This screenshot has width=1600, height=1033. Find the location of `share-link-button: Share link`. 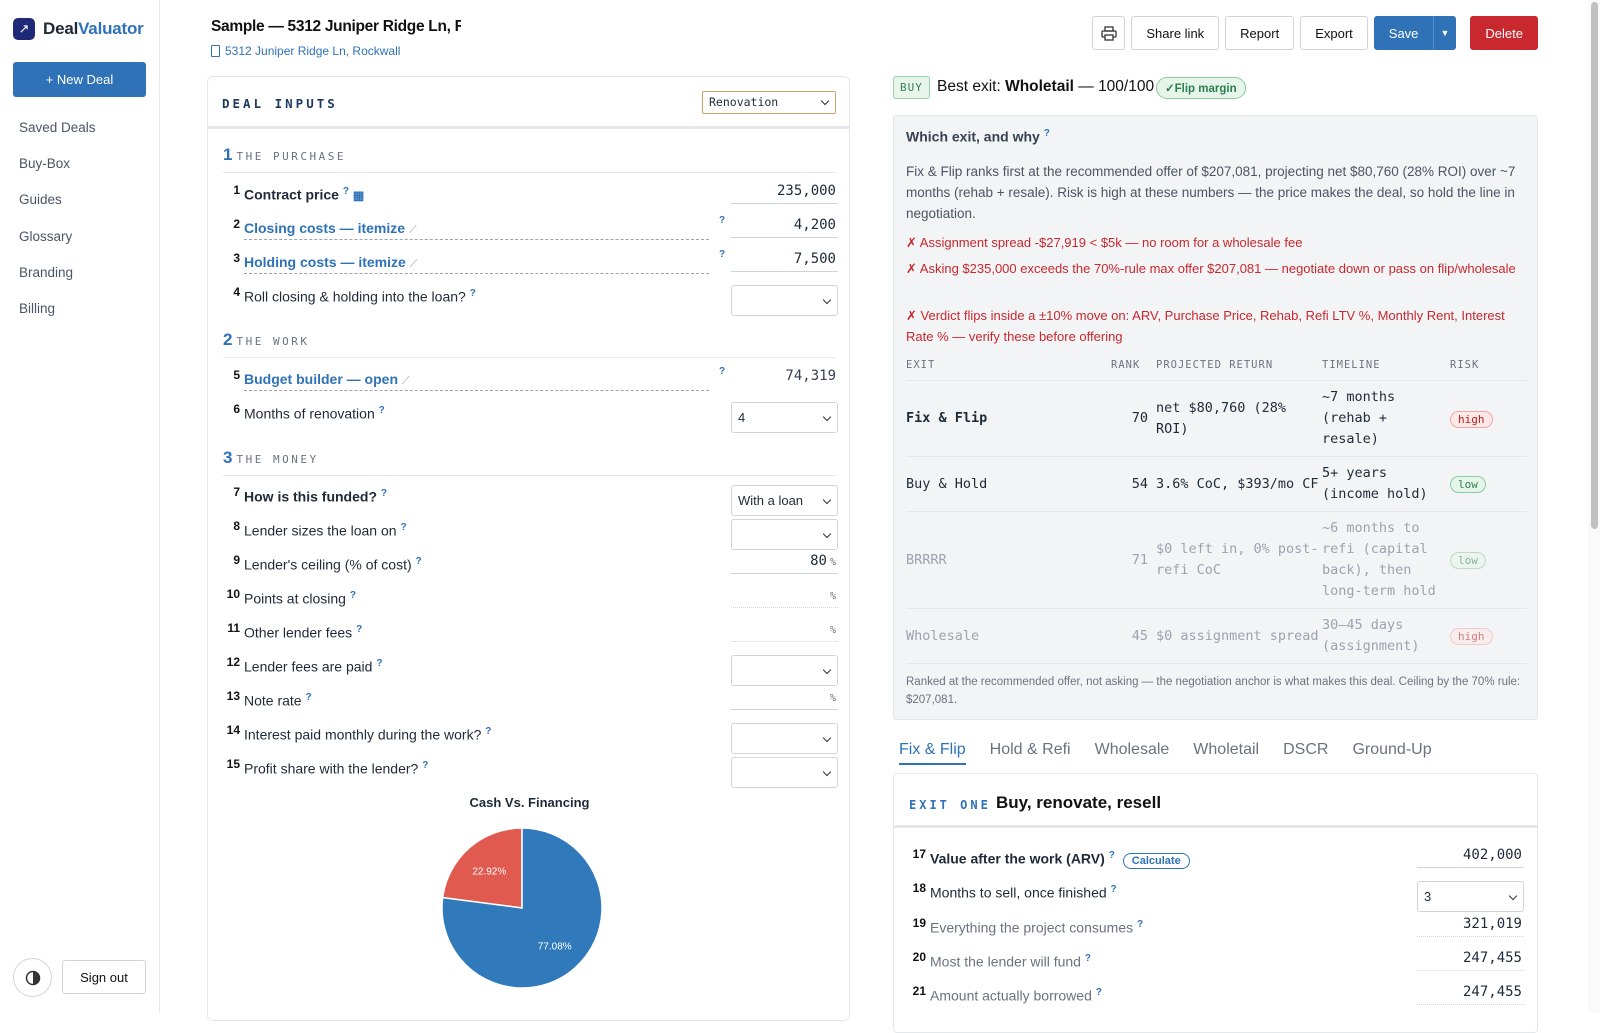

share-link-button: Share link is located at coordinates (1175, 33).